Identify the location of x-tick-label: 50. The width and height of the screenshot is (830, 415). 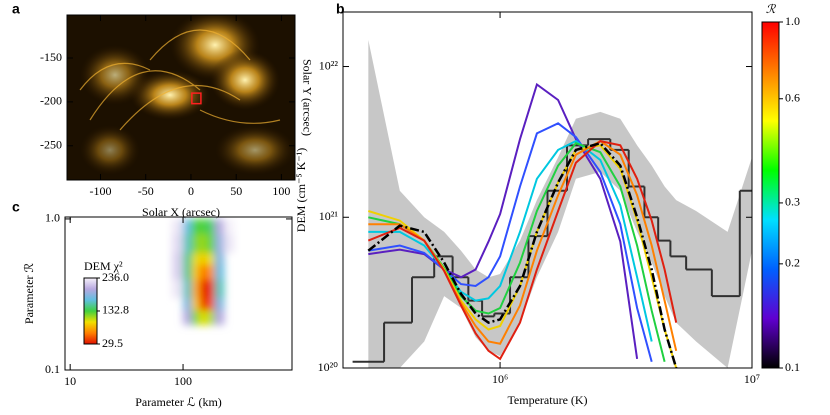
(236, 191).